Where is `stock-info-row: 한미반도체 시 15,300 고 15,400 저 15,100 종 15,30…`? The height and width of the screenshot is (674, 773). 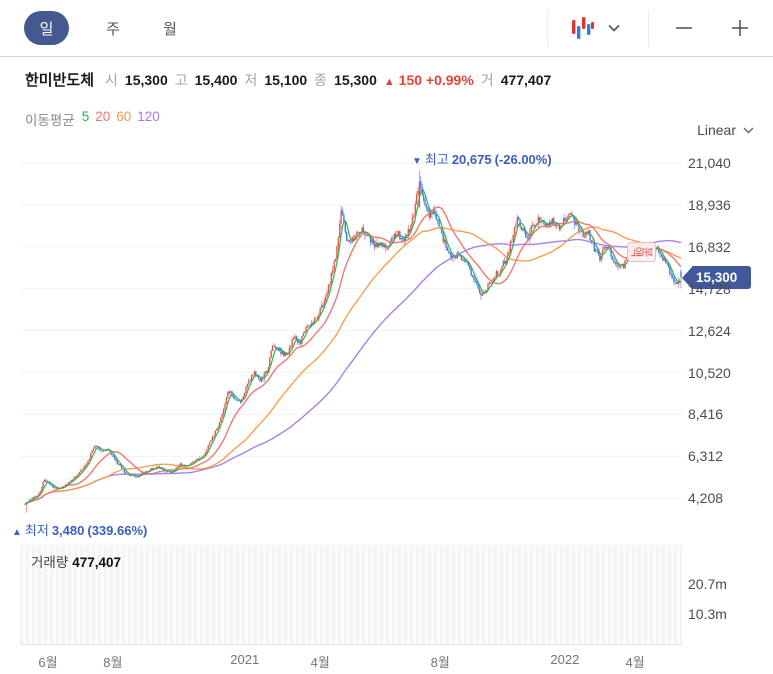 stock-info-row: 한미반도체 시 15,300 고 15,400 저 15,100 종 15,30… is located at coordinates (288, 79).